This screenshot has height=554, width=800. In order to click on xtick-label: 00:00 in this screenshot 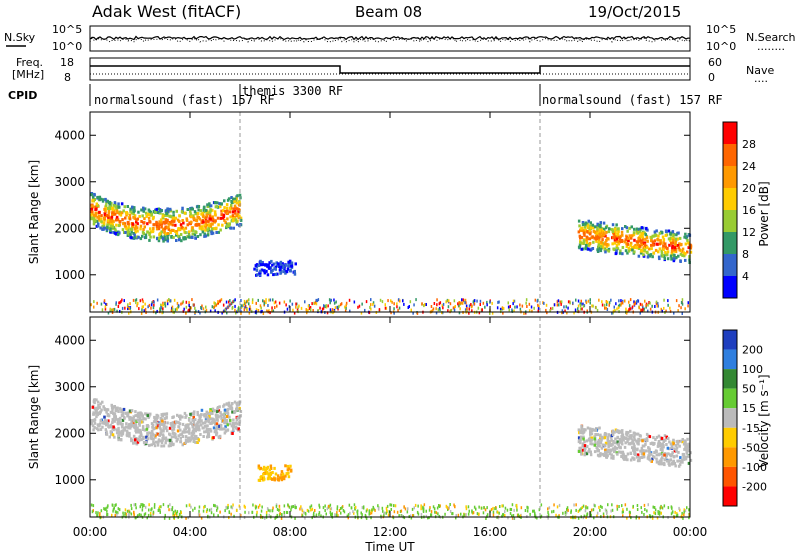, I will do `click(690, 532)`.